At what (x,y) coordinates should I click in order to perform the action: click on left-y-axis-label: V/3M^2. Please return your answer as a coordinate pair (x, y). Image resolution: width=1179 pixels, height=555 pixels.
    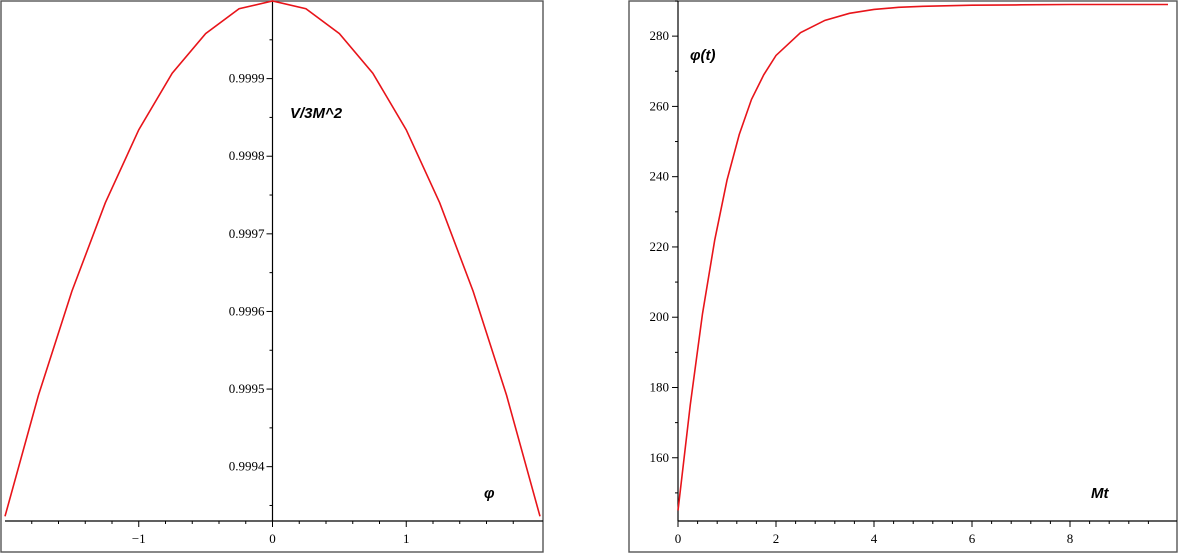
    Looking at the image, I should click on (316, 113).